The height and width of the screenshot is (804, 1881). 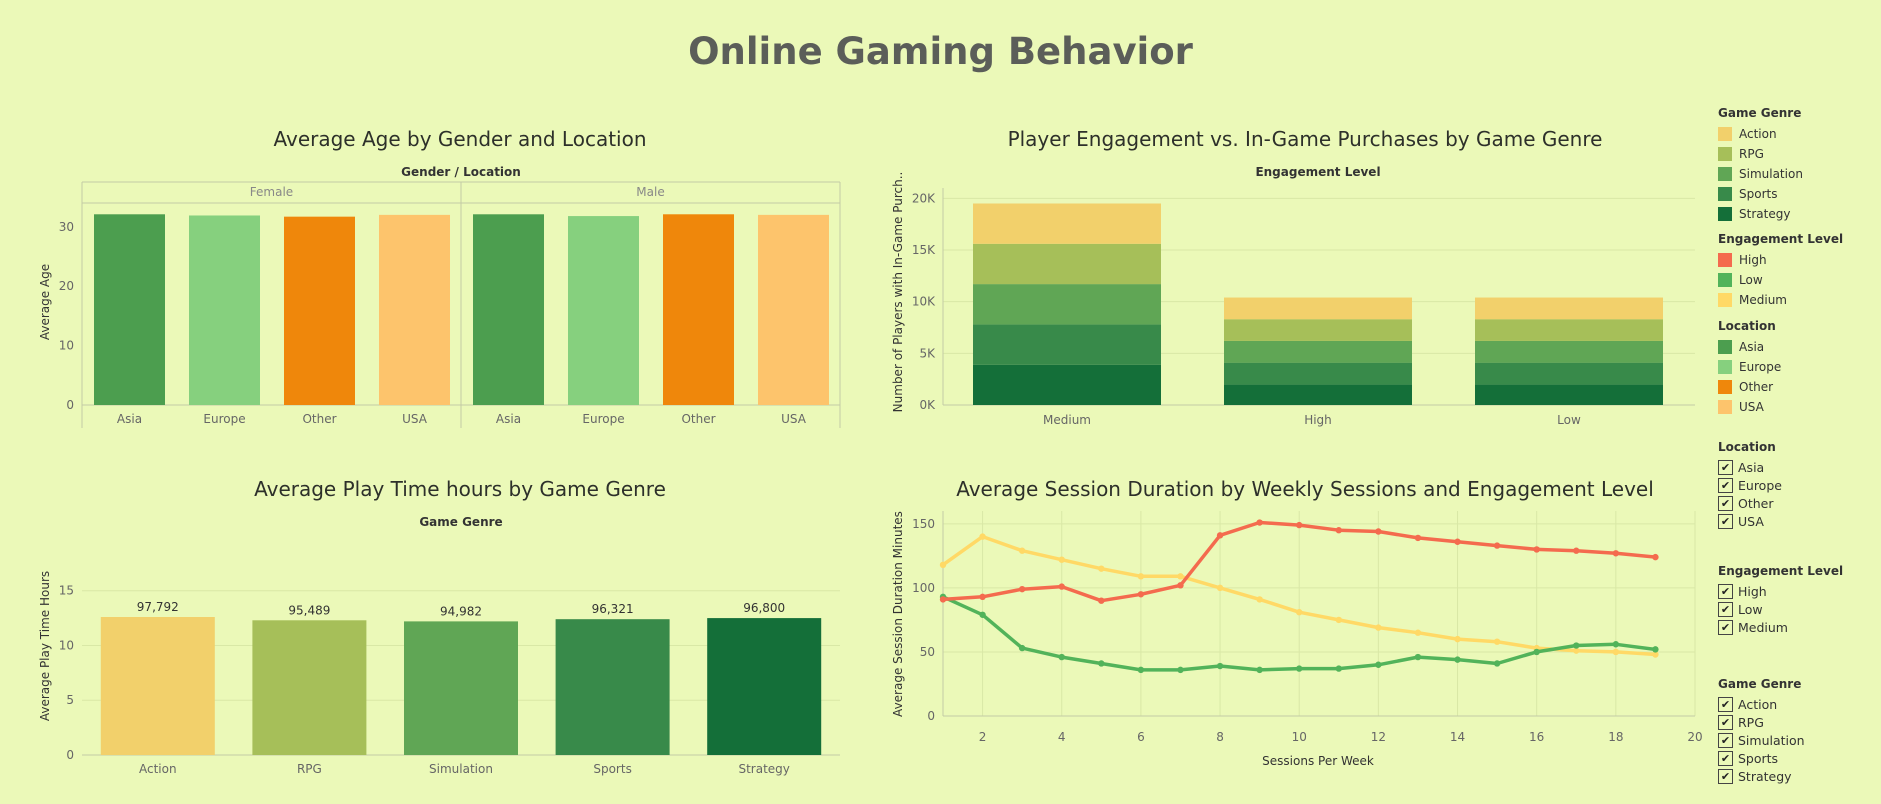 I want to click on filter-option: ✔ USA, so click(x=1750, y=521).